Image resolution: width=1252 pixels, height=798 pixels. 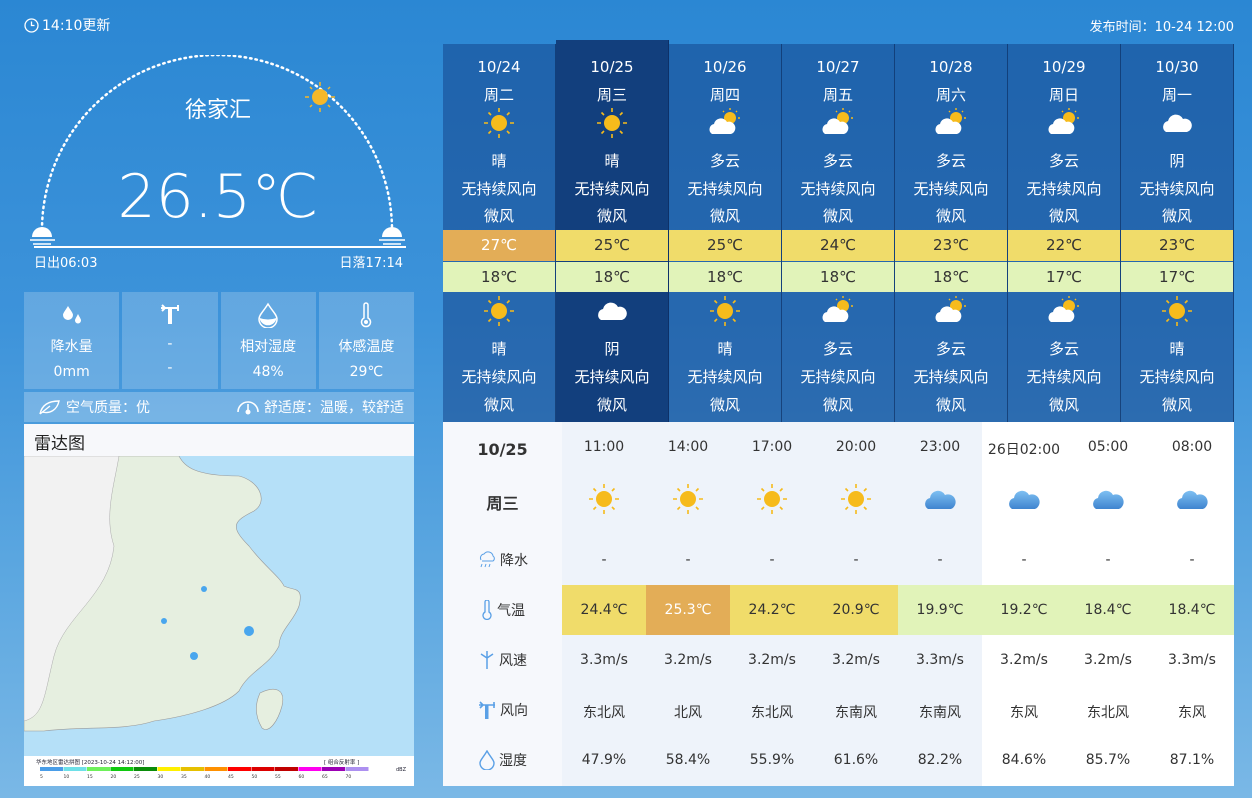 I want to click on hour-wind-direction: 东南风, so click(x=856, y=713).